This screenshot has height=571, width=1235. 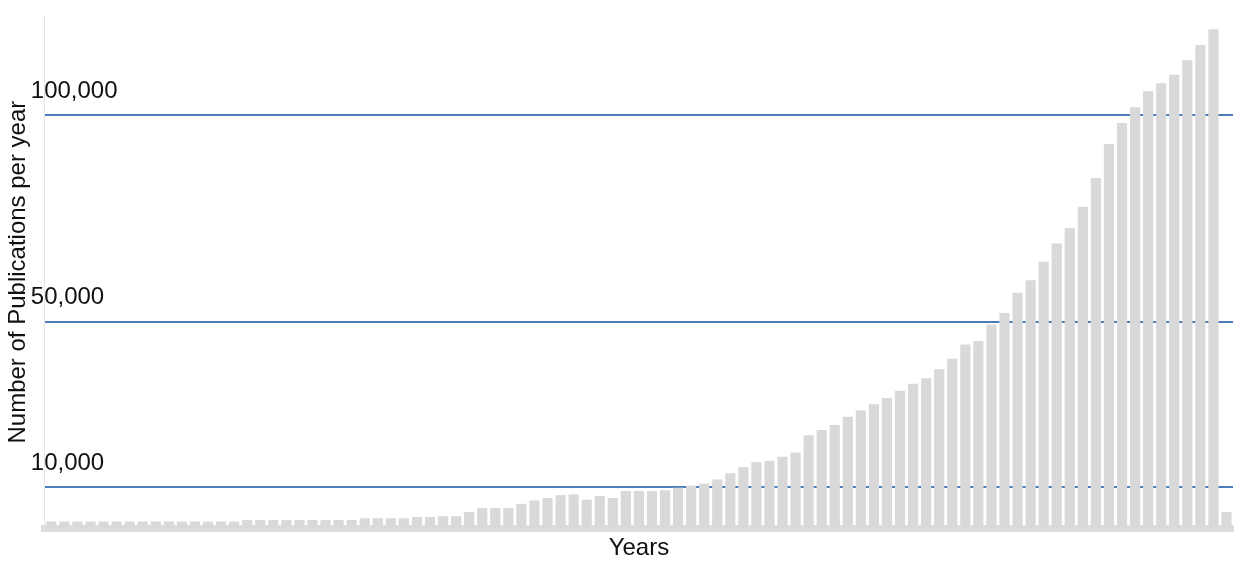 What do you see at coordinates (67, 461) in the screenshot?
I see `y-tick-label: 10,000` at bounding box center [67, 461].